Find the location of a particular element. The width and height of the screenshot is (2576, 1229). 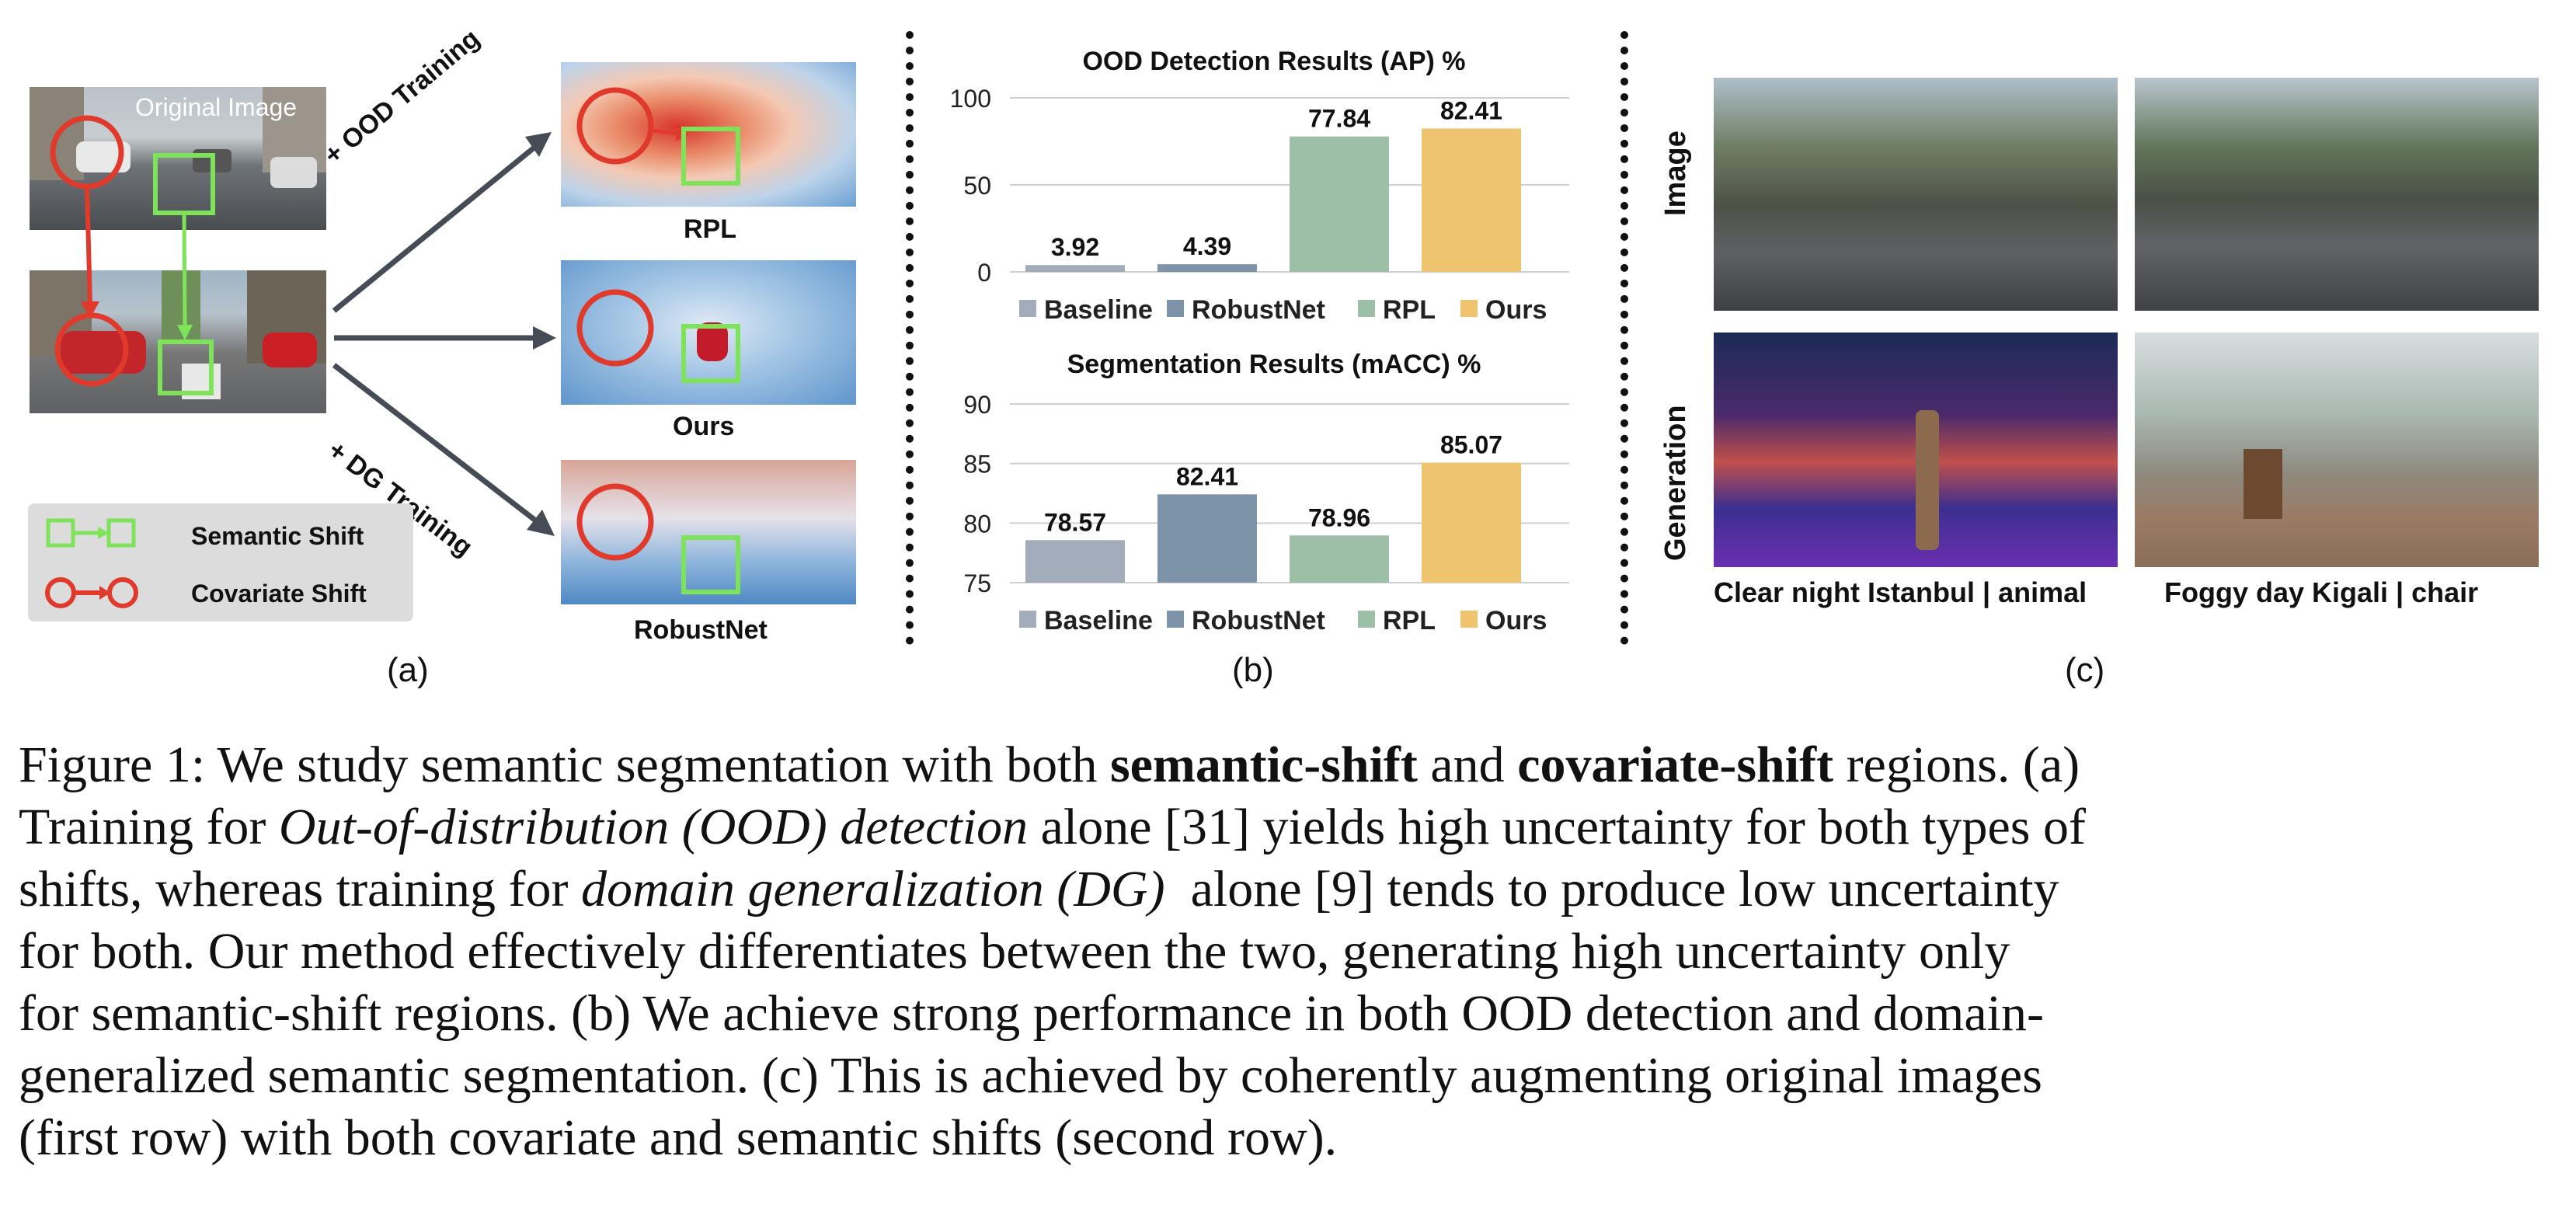

chart-1-data-label: 77.84 is located at coordinates (1339, 119).